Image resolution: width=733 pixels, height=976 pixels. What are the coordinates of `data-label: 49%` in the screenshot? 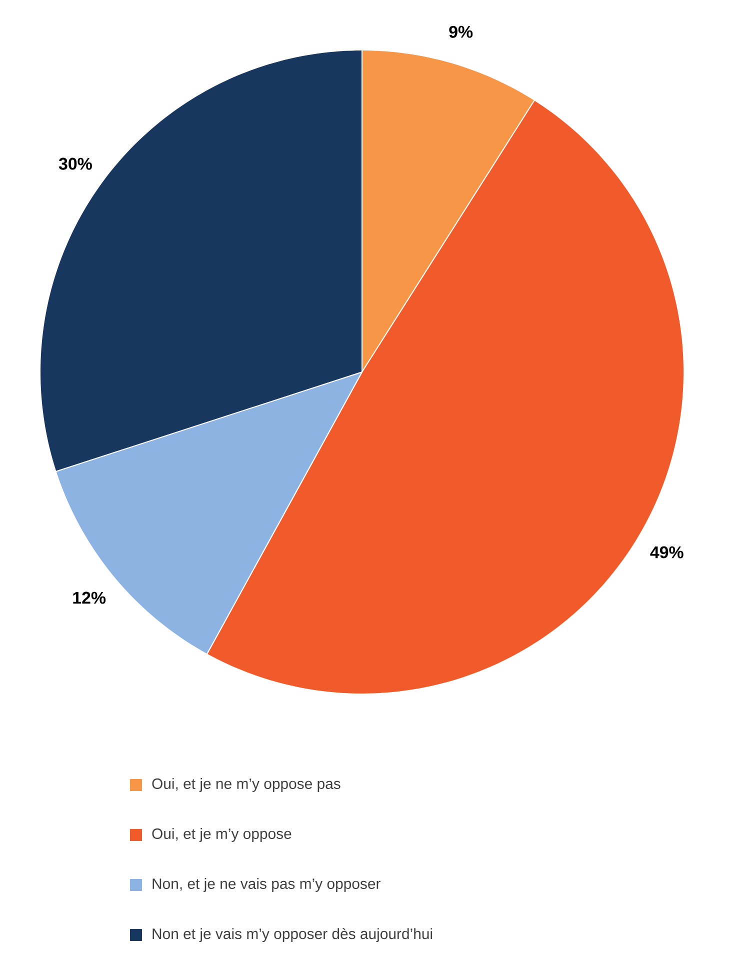 It's located at (667, 552).